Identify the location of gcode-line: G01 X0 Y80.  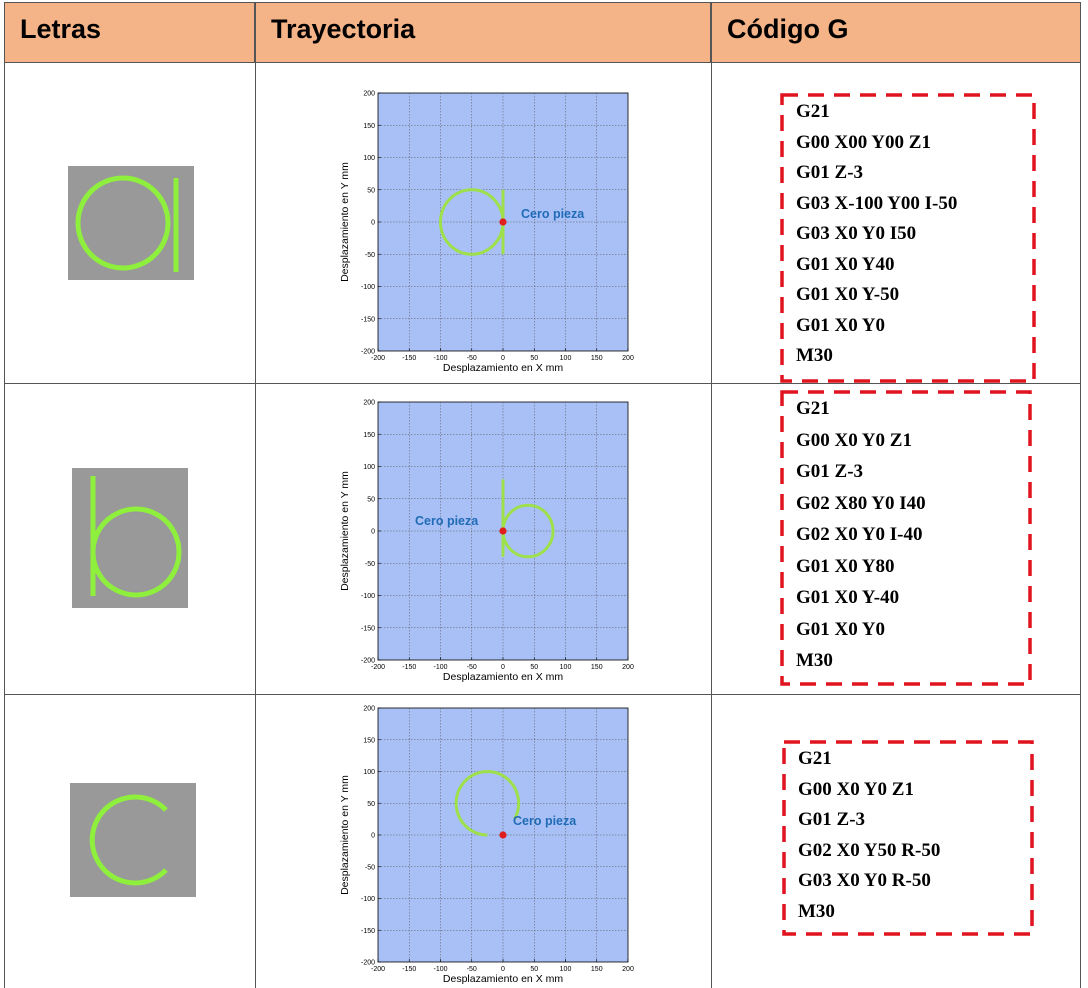
(845, 566).